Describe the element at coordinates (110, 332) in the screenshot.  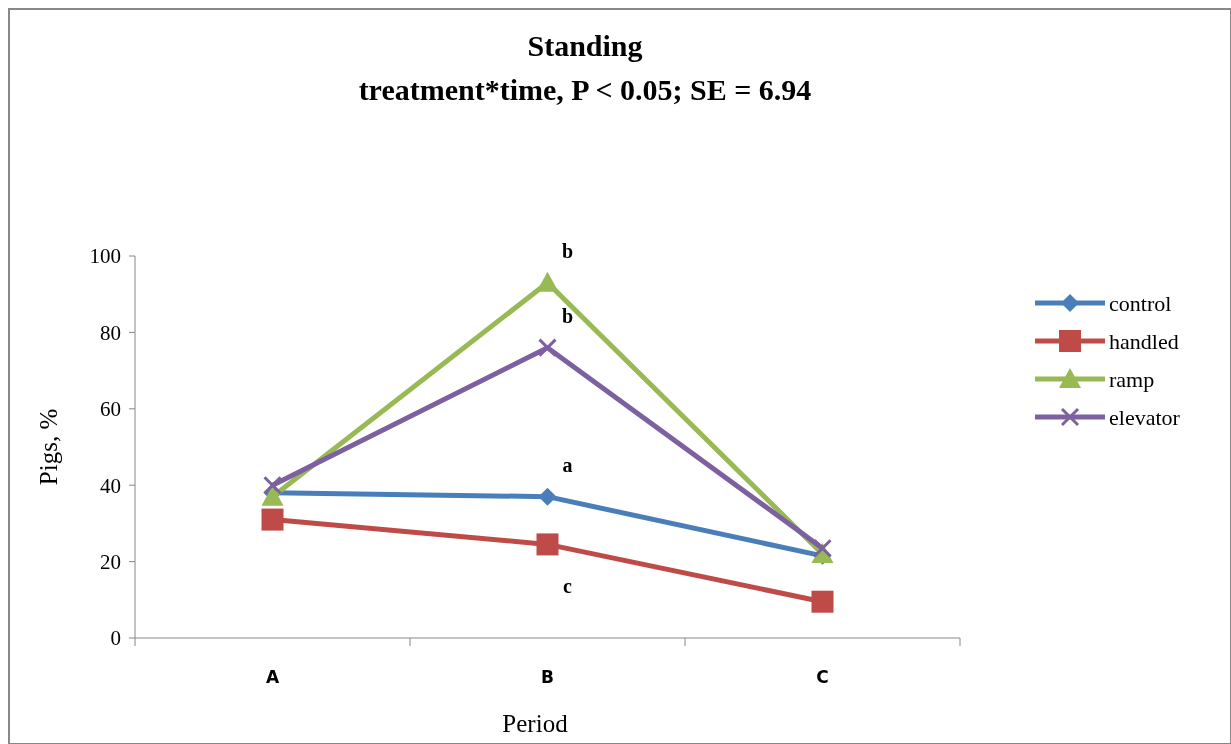
I see `y-tick-label: 80` at that location.